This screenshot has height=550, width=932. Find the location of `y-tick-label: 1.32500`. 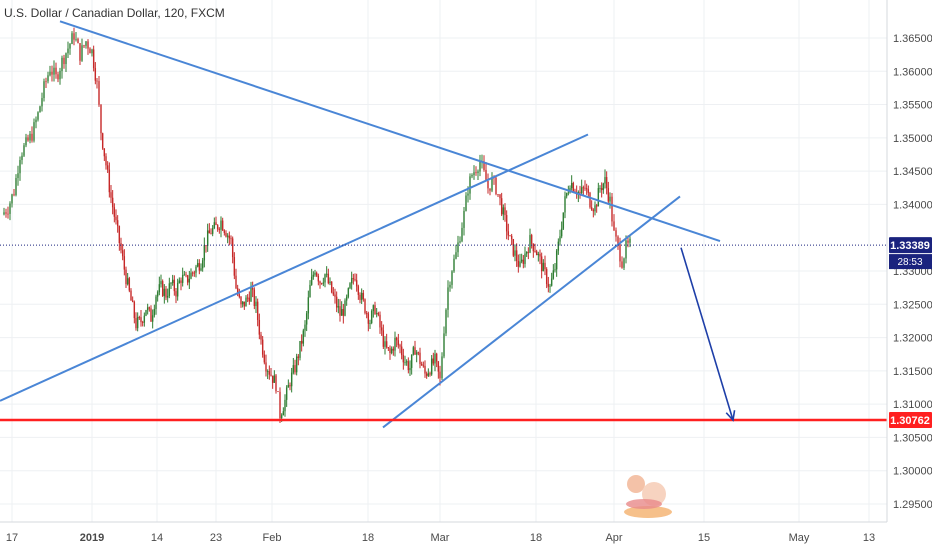

y-tick-label: 1.32500 is located at coordinates (912, 305).